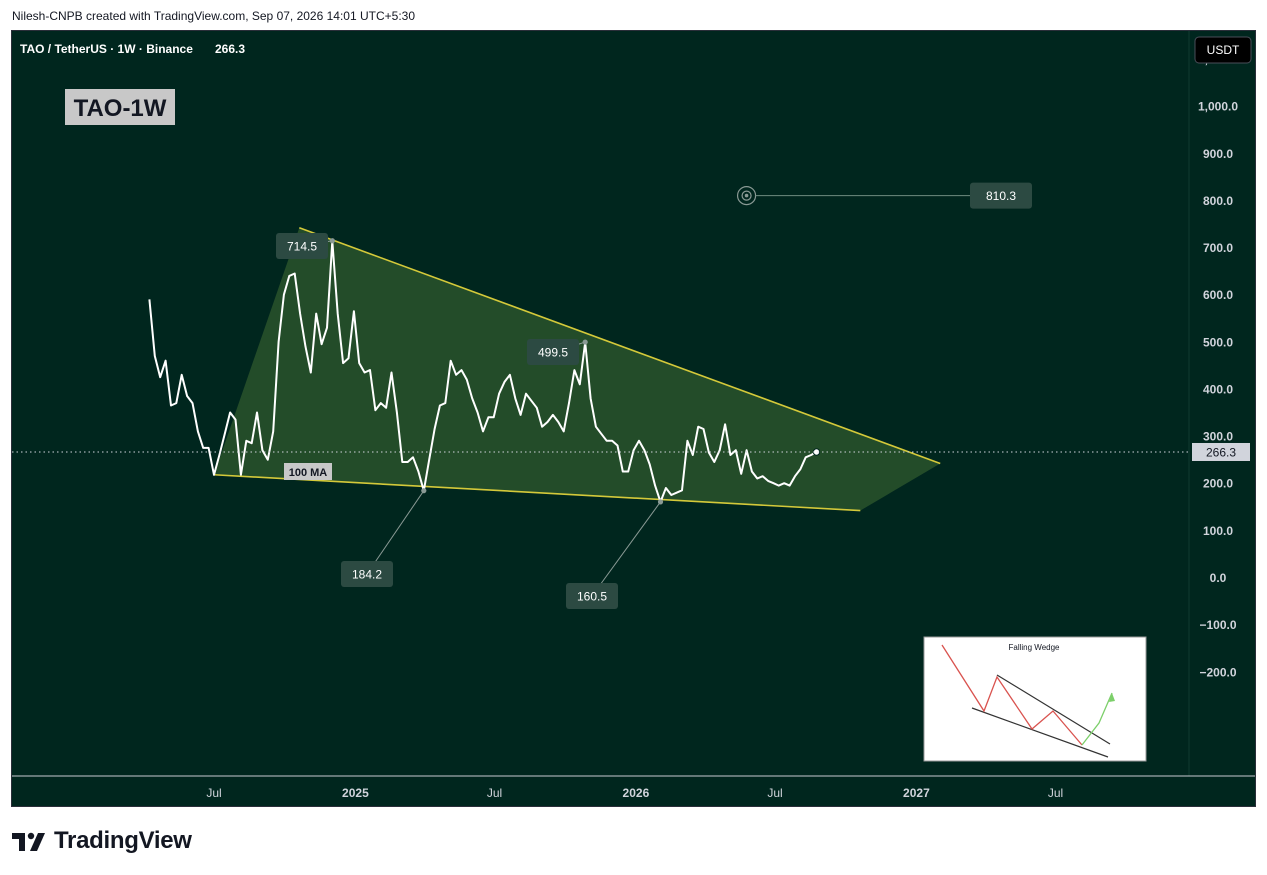 The height and width of the screenshot is (875, 1267). I want to click on inset-lower-line, so click(1040, 732).